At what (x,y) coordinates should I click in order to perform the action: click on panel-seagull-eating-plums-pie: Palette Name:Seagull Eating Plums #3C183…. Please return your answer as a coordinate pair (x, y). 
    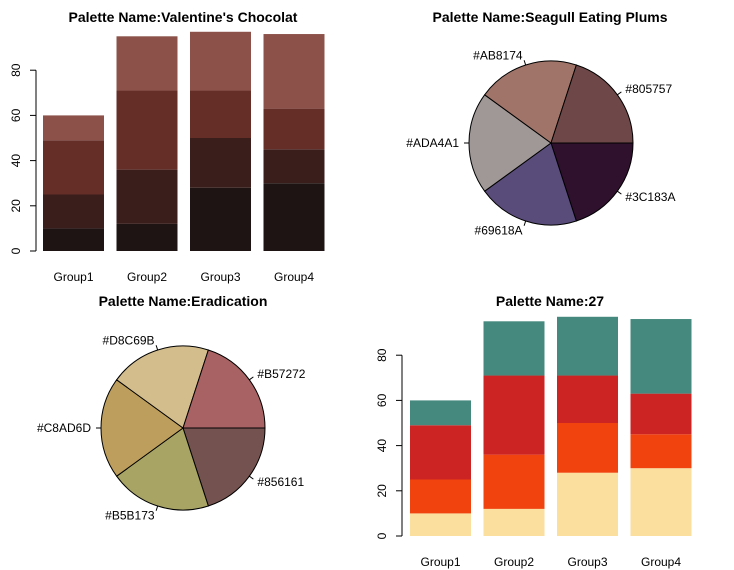
    Looking at the image, I should click on (540, 123).